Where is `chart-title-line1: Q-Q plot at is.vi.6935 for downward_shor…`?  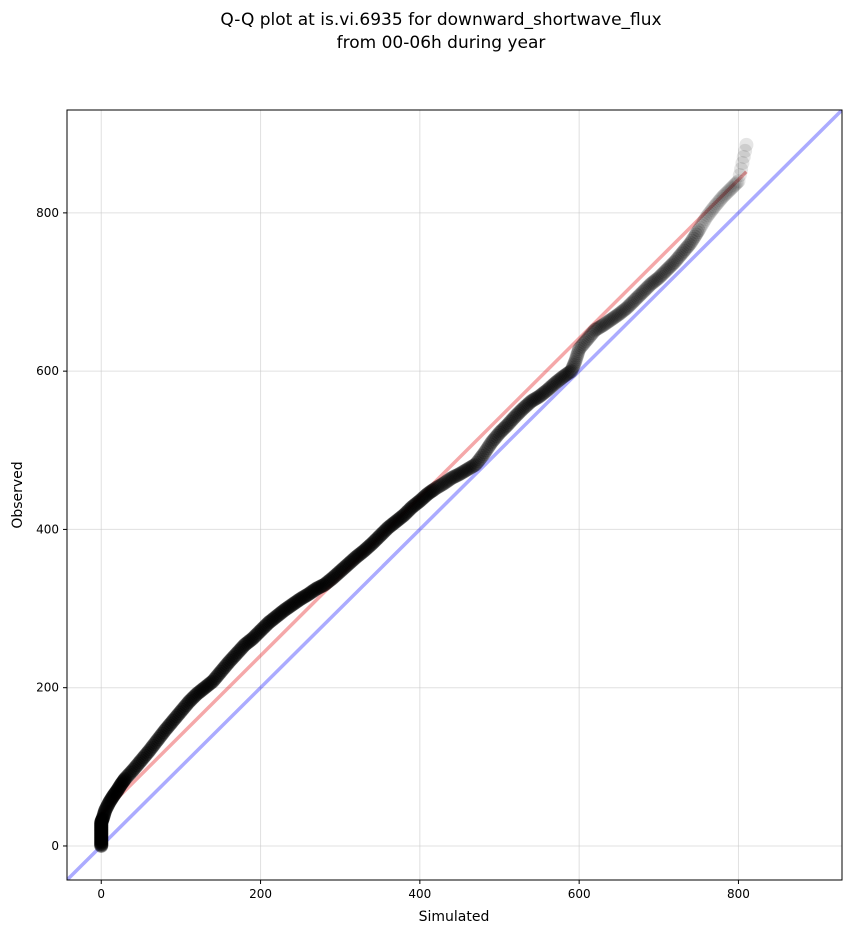 chart-title-line1: Q-Q plot at is.vi.6935 for downward_shor… is located at coordinates (440, 20).